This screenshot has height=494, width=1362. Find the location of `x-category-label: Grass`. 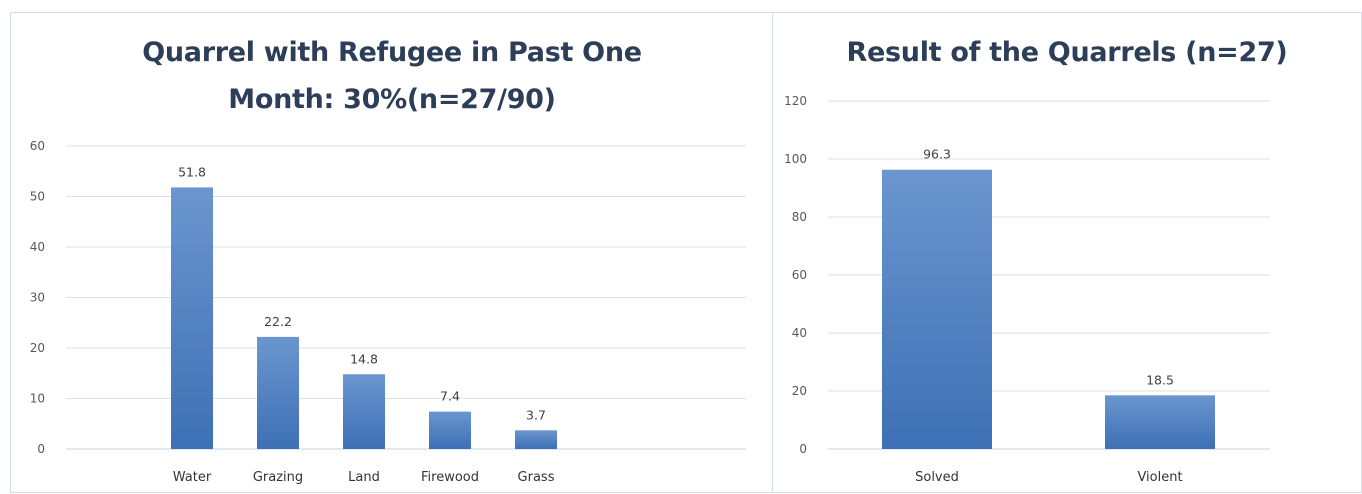

x-category-label: Grass is located at coordinates (536, 477).